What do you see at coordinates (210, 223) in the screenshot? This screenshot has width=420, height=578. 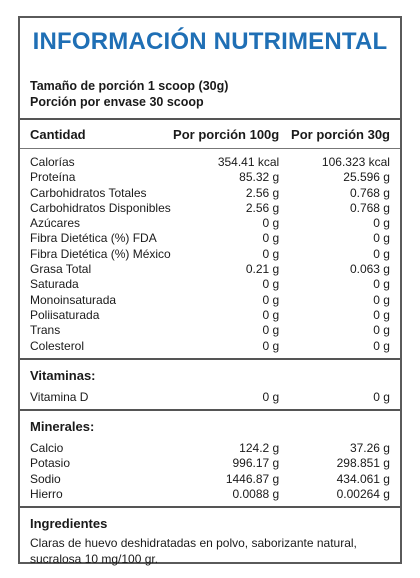 I see `table-row: Azúcares 0 g 0 g` at bounding box center [210, 223].